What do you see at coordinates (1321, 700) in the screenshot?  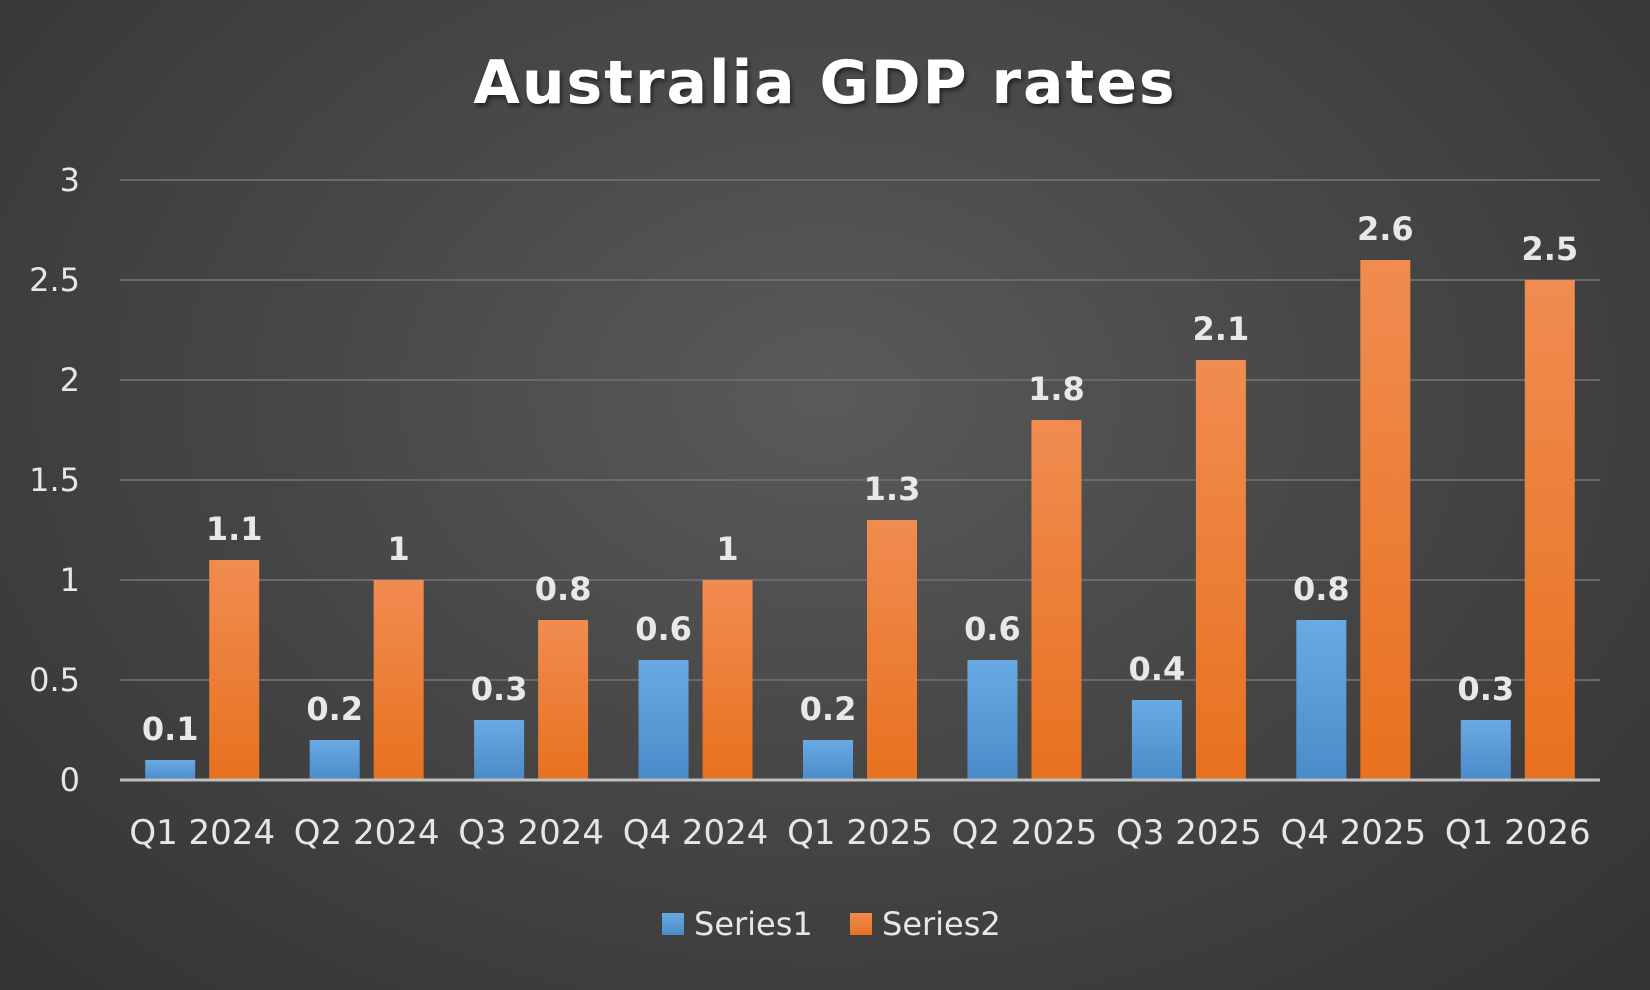 I see `bar-series1-q4-2025` at bounding box center [1321, 700].